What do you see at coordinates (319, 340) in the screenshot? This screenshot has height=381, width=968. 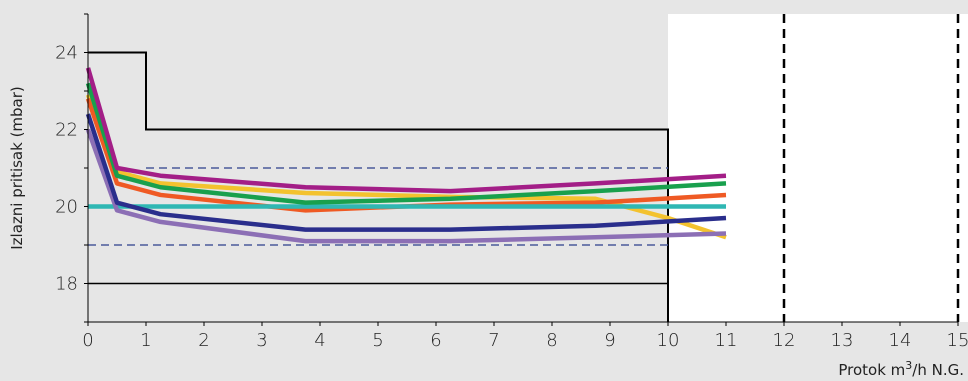 I see `x-tick-label: 4` at bounding box center [319, 340].